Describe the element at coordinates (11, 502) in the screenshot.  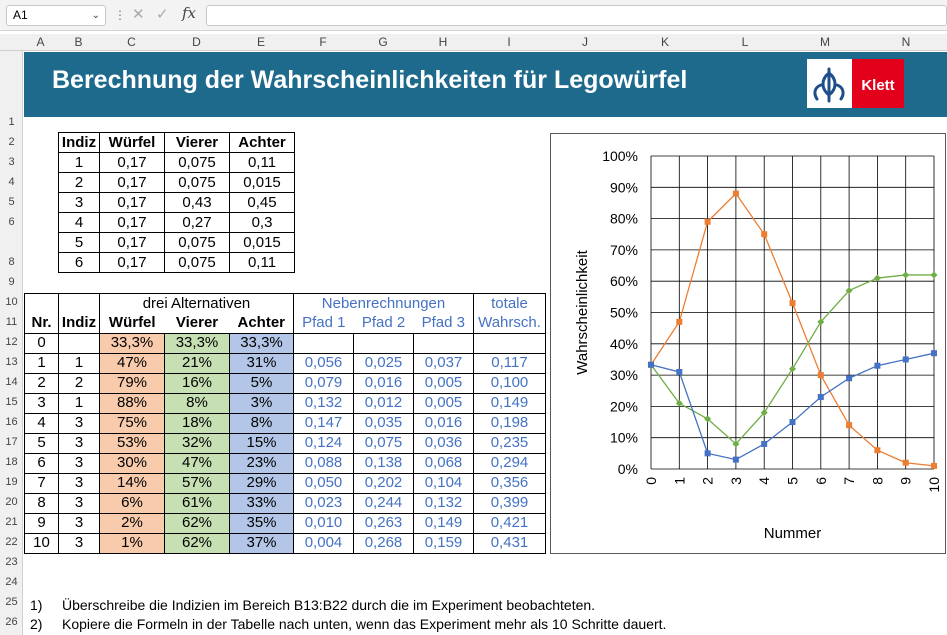
I see `row-header: 20` at that location.